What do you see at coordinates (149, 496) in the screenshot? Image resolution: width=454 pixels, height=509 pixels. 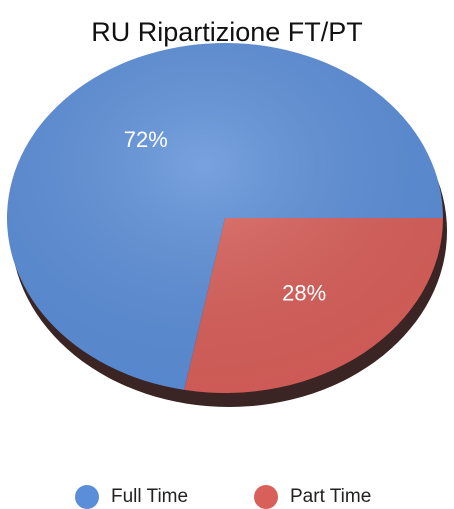 I see `legend-label: Full Time` at bounding box center [149, 496].